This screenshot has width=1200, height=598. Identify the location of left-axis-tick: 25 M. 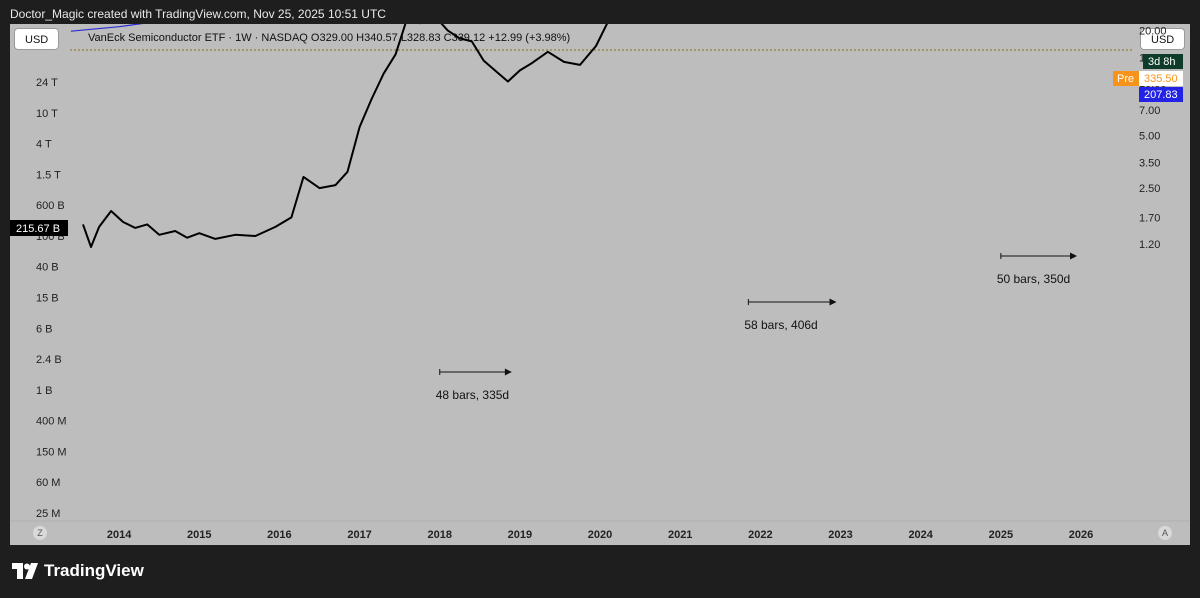
(48, 514).